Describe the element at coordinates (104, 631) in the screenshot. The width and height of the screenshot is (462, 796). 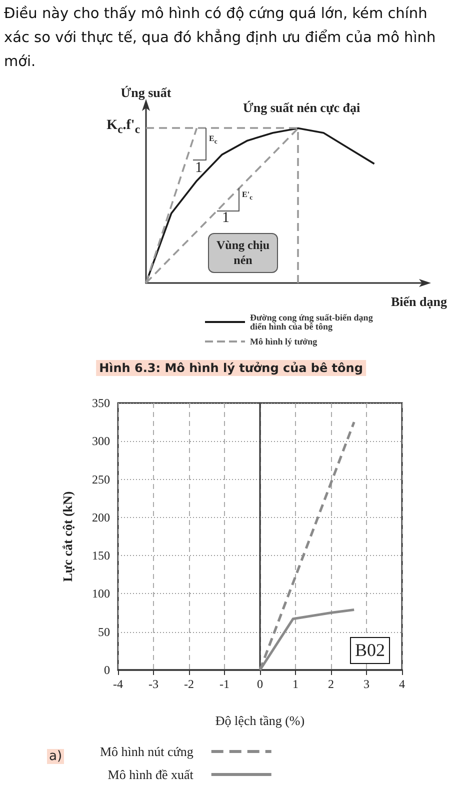
I see `y-tick-label: 50` at that location.